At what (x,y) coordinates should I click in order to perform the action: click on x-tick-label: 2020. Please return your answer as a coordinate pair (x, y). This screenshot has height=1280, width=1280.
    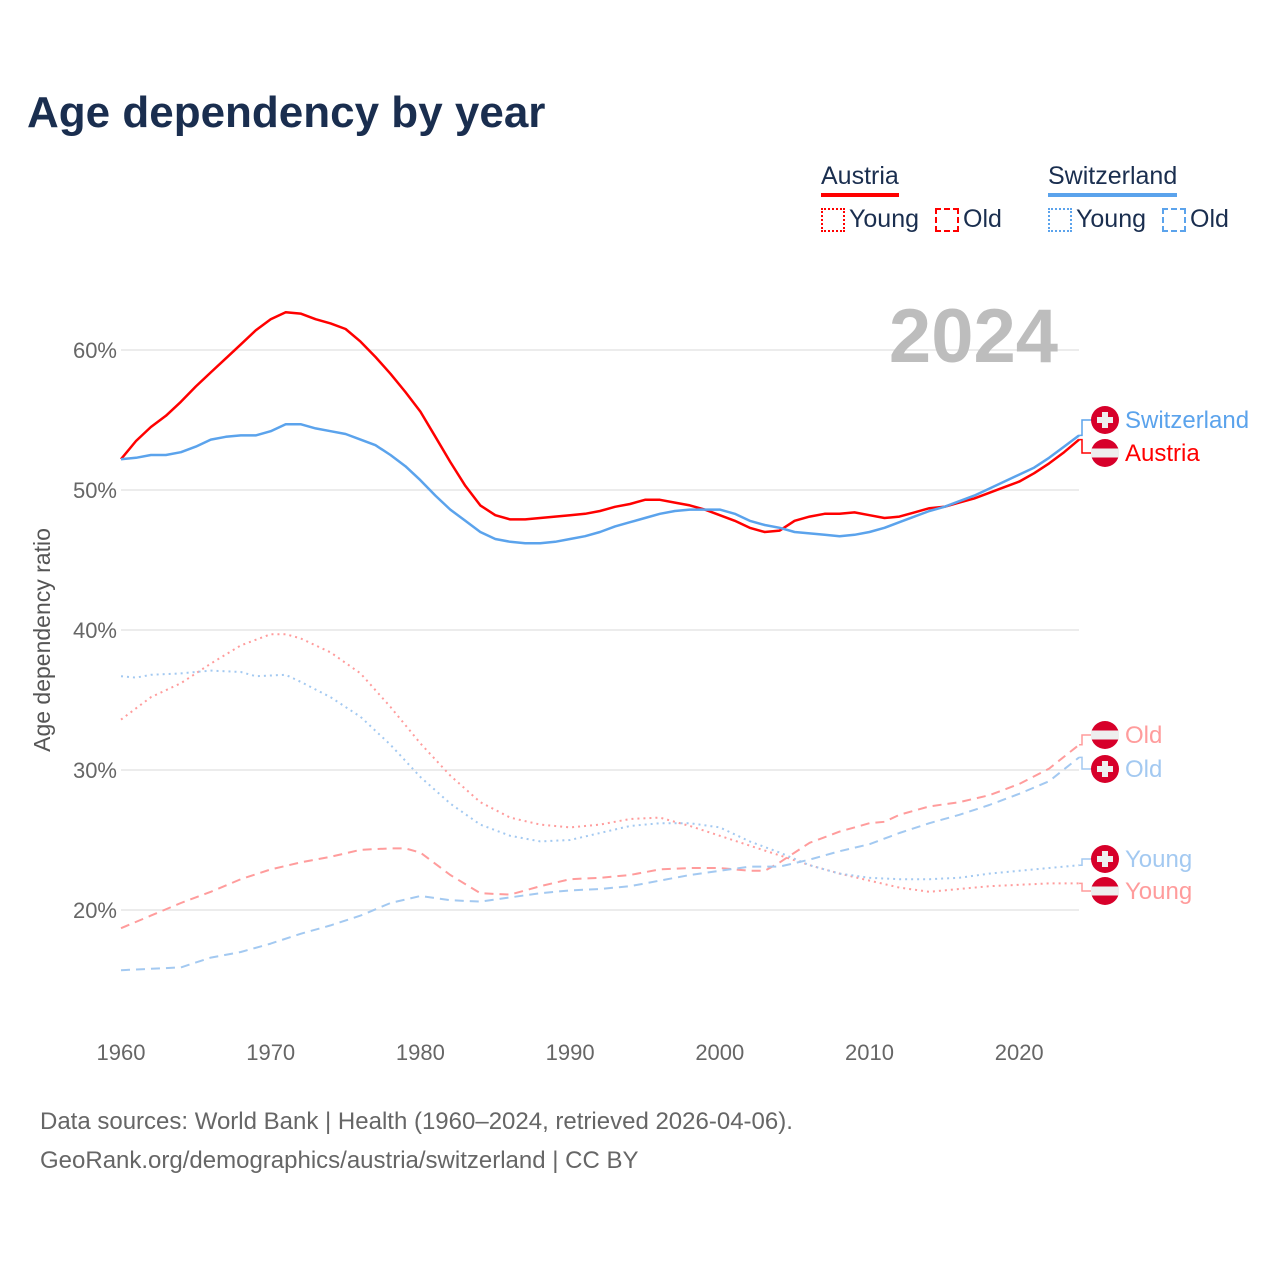
    Looking at the image, I should click on (1019, 1052).